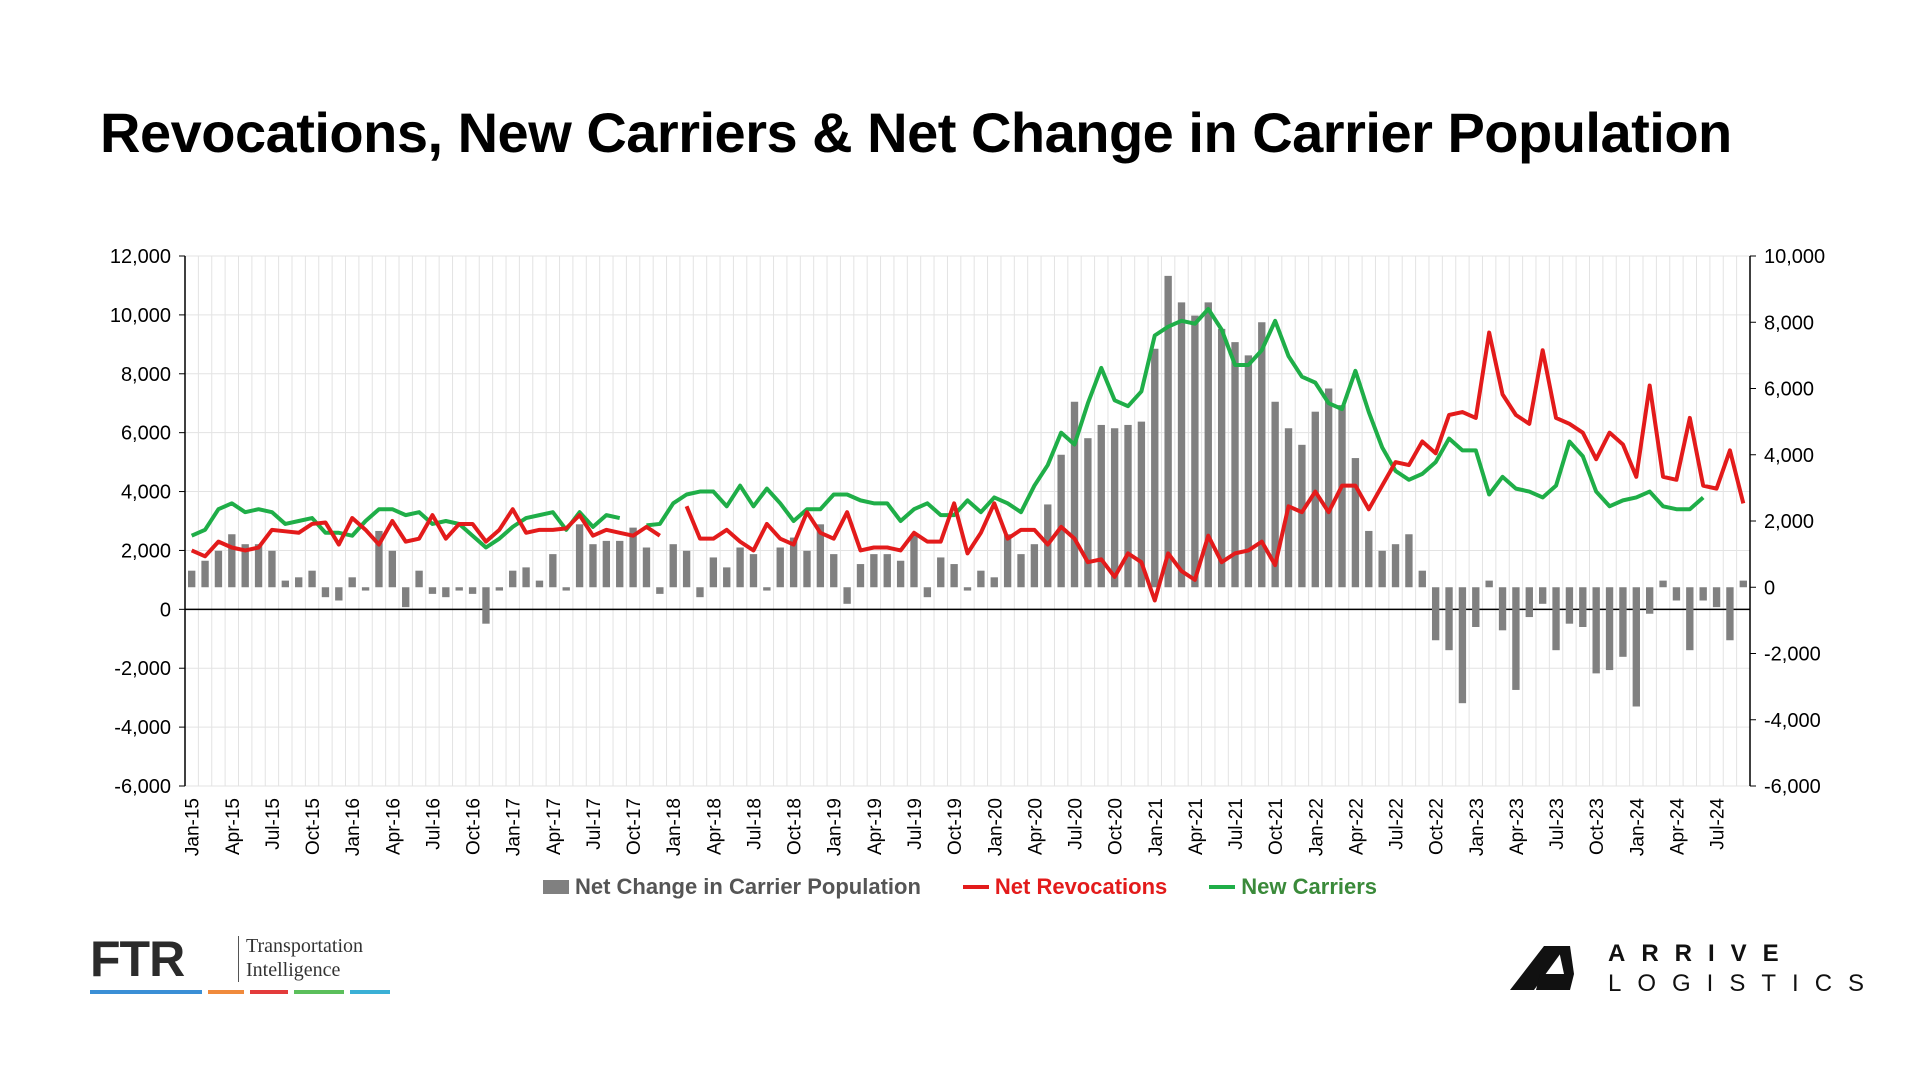 Image resolution: width=1920 pixels, height=1080 pixels. What do you see at coordinates (1517, 826) in the screenshot?
I see `x-tick-label: Apr-23` at bounding box center [1517, 826].